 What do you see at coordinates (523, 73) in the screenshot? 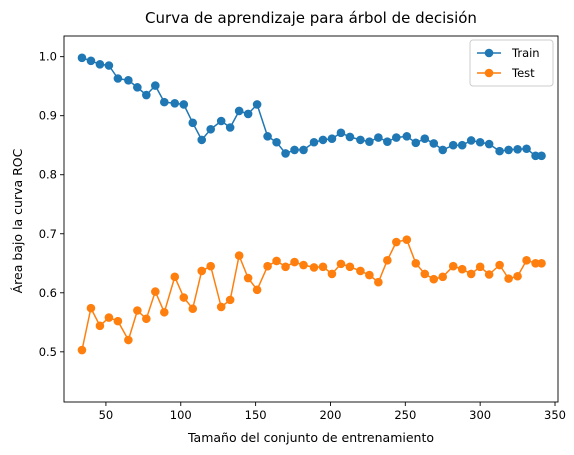
I see `legend-label-test: Test` at bounding box center [523, 73].